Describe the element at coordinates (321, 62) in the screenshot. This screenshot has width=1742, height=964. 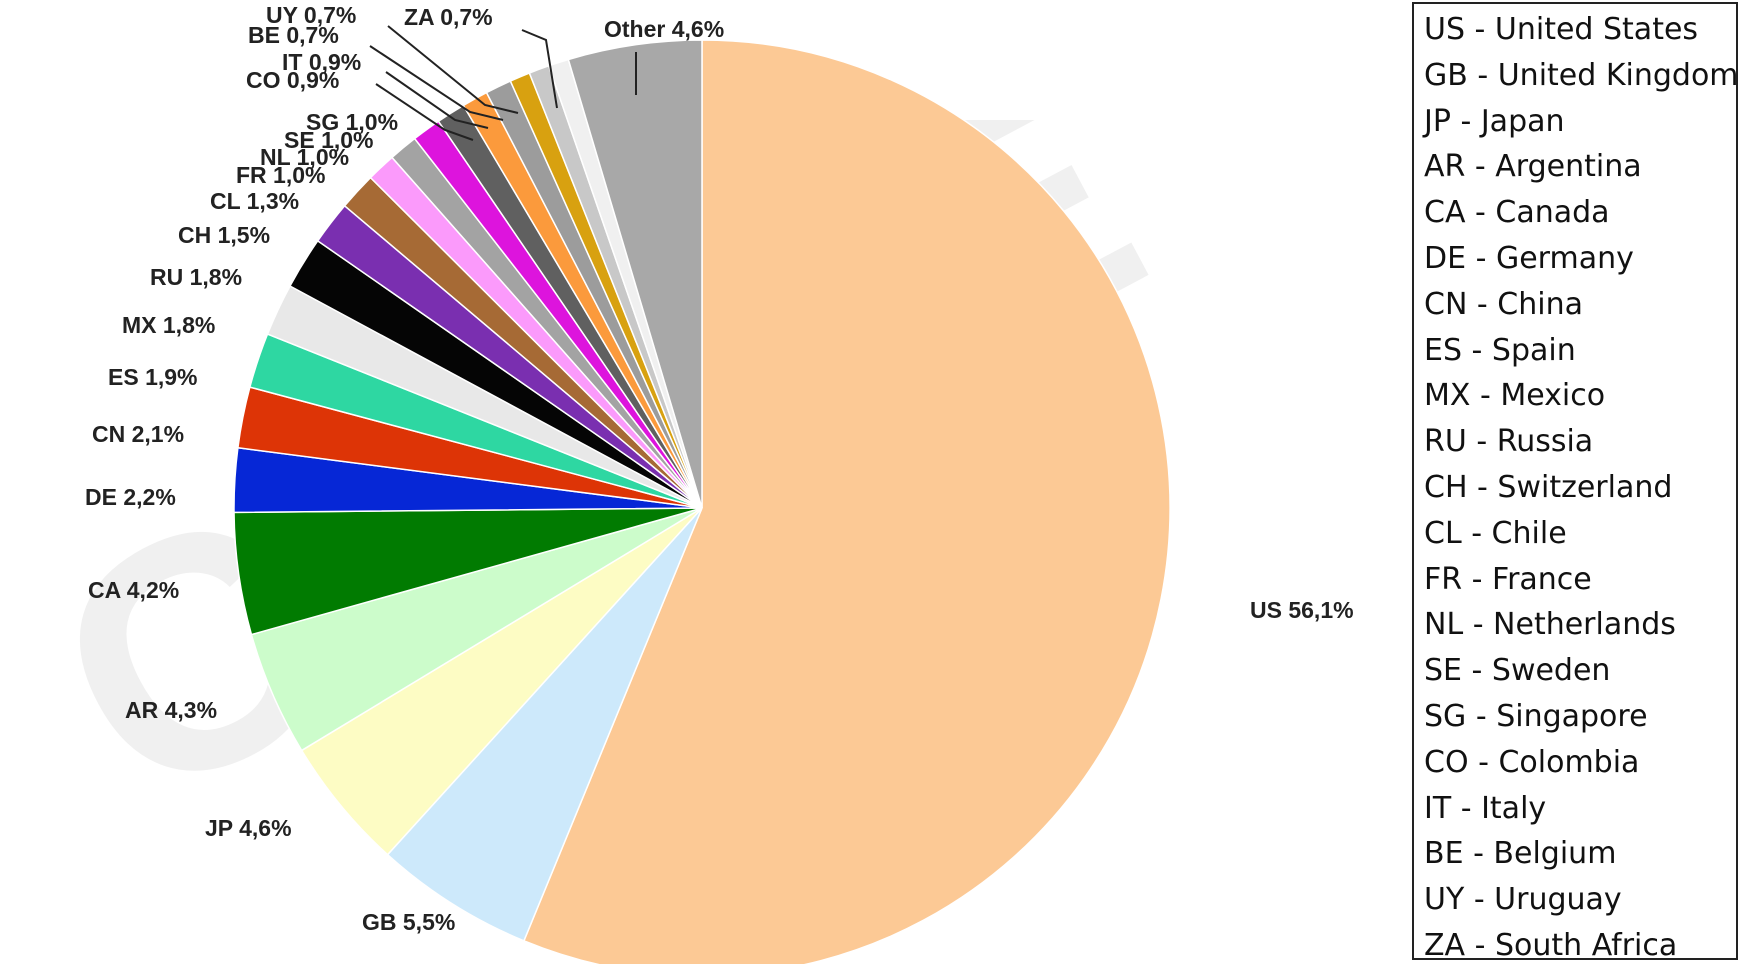
I see `slice-label-it: IT 0,9%` at that location.